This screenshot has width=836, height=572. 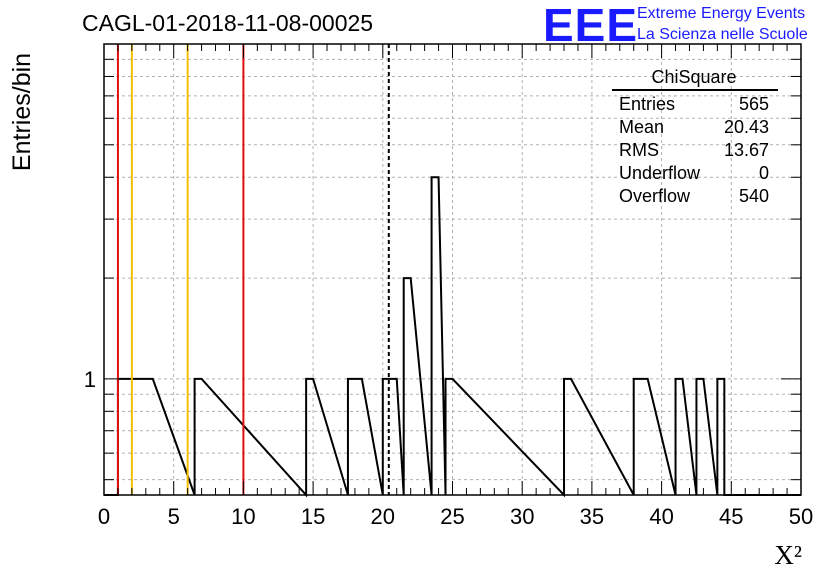 What do you see at coordinates (661, 516) in the screenshot?
I see `x-tick-label: 40` at bounding box center [661, 516].